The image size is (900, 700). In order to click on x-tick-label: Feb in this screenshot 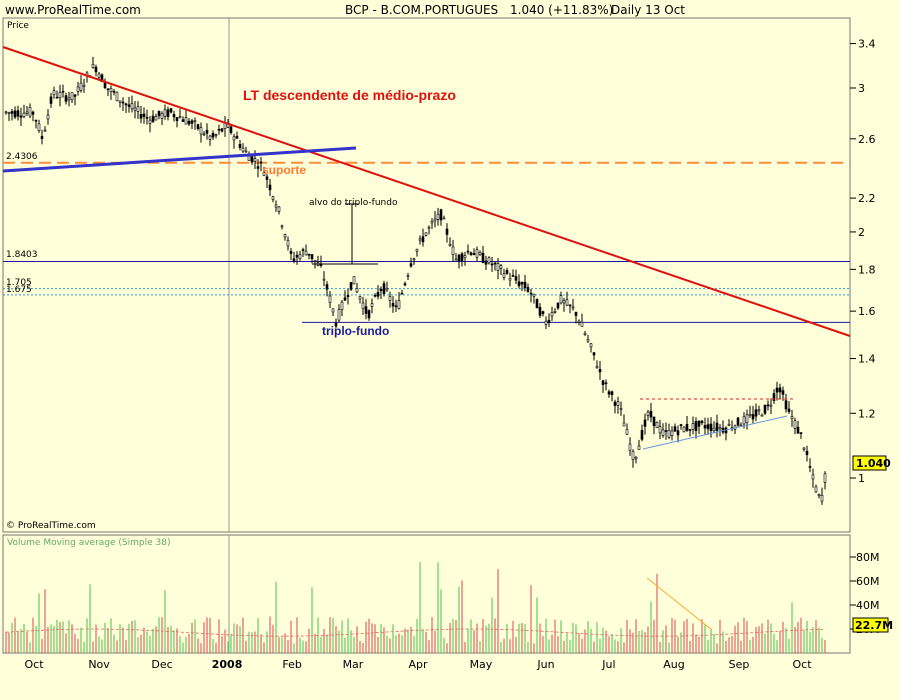, I will do `click(291, 664)`.